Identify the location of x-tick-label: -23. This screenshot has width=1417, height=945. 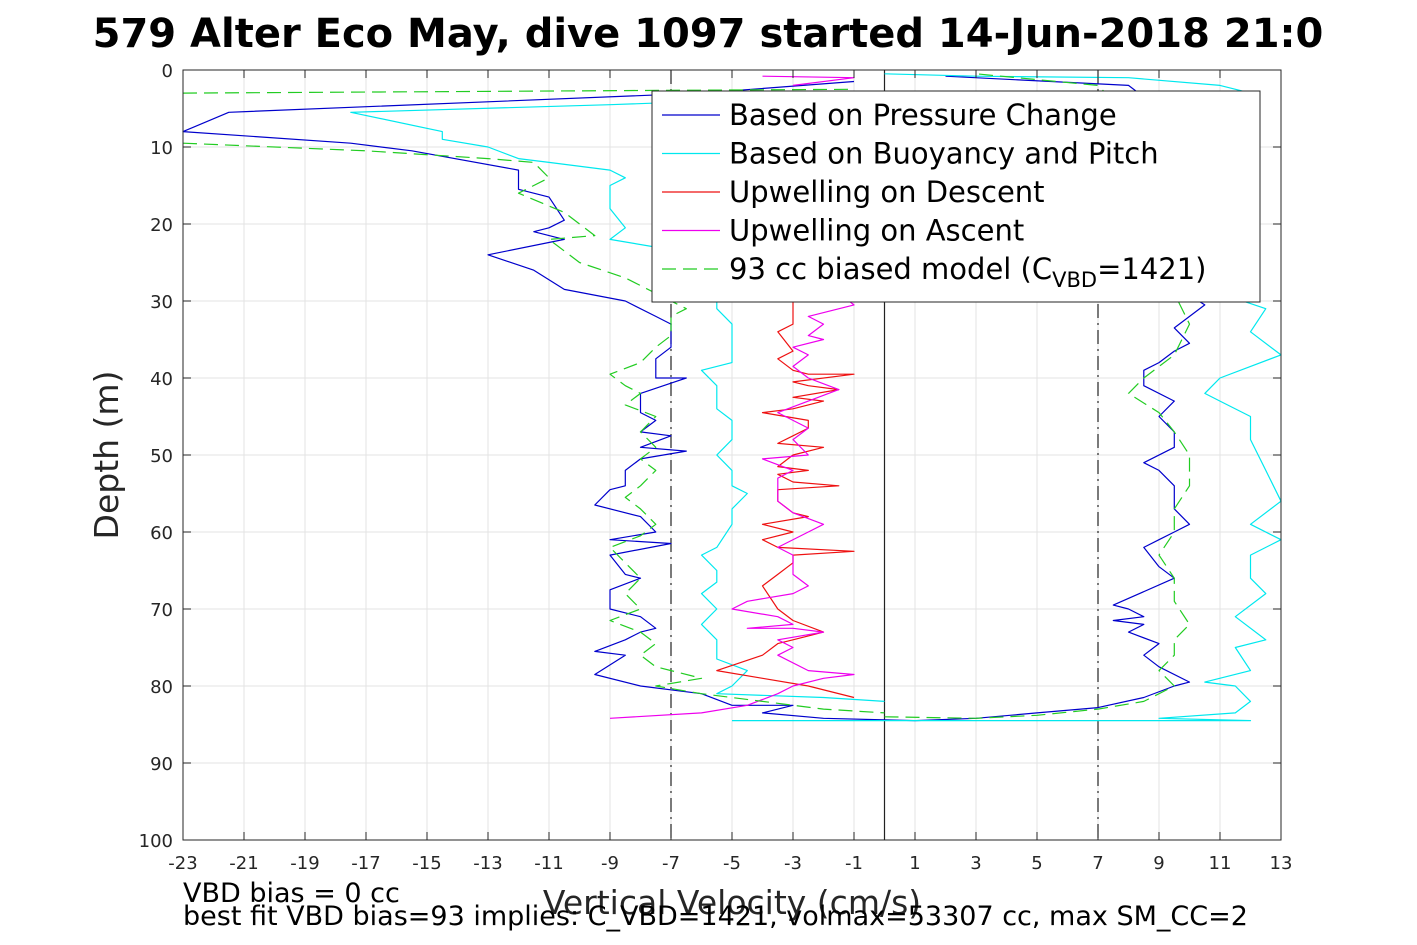
(182, 863).